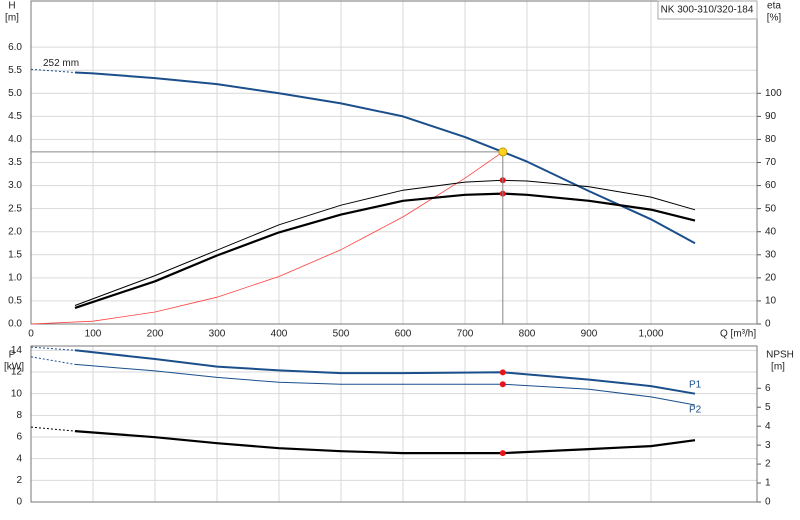  What do you see at coordinates (11, 6) in the screenshot?
I see `y-axis-label: H` at bounding box center [11, 6].